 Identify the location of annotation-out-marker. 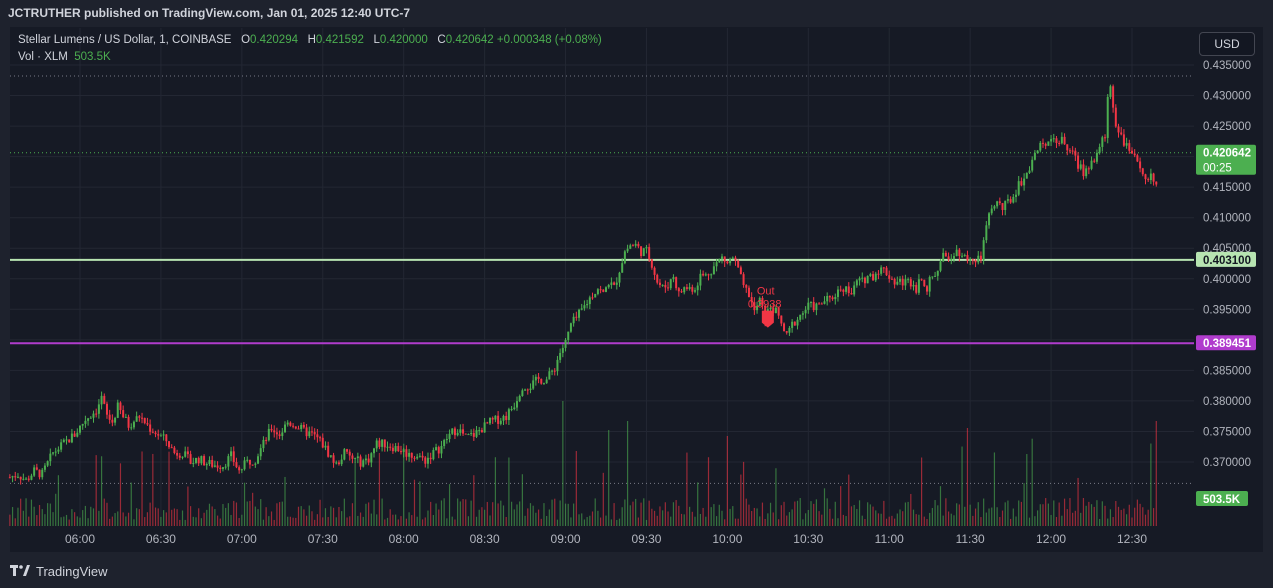
(767, 319).